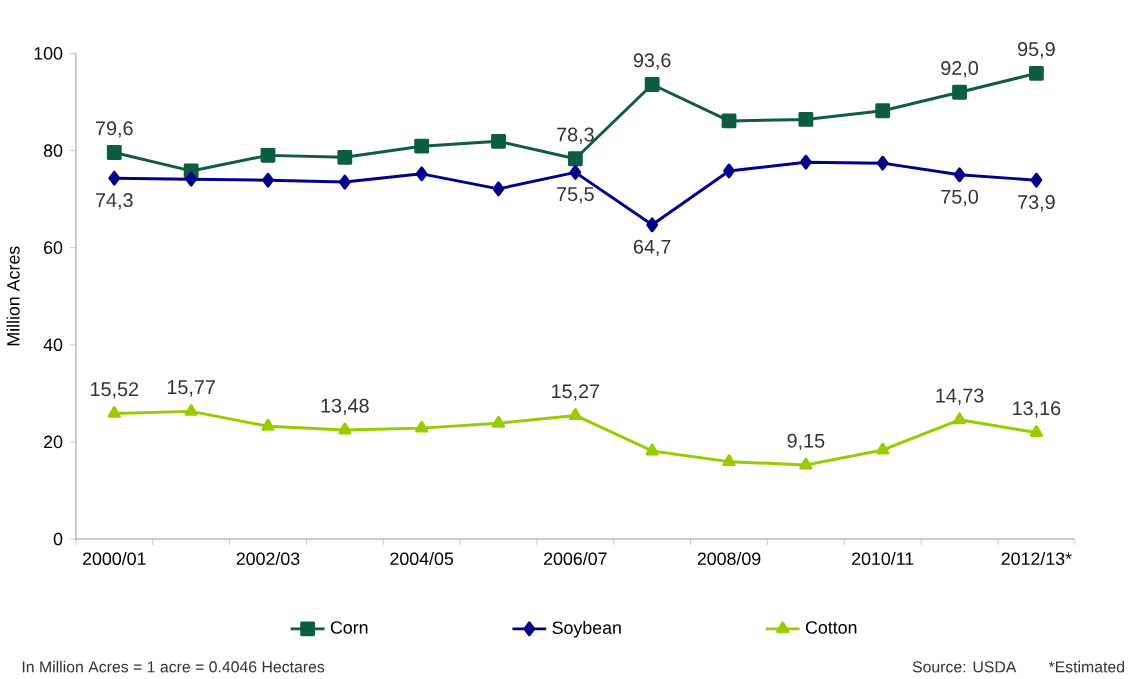 Image resolution: width=1133 pixels, height=679 pixels. Describe the element at coordinates (960, 396) in the screenshot. I see `data-label: 14,73` at that location.